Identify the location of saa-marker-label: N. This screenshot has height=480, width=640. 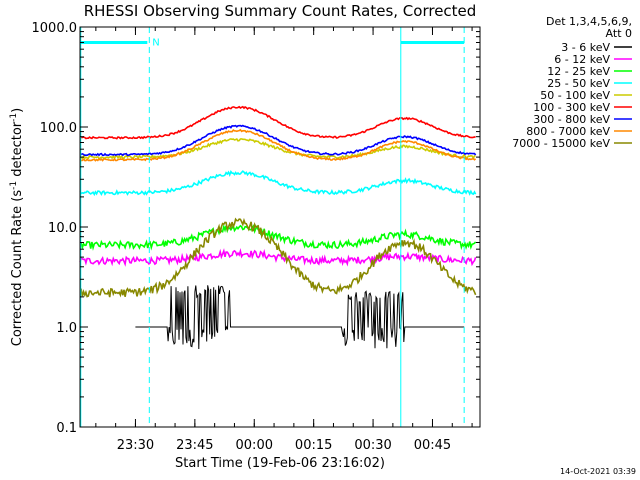
(155, 42).